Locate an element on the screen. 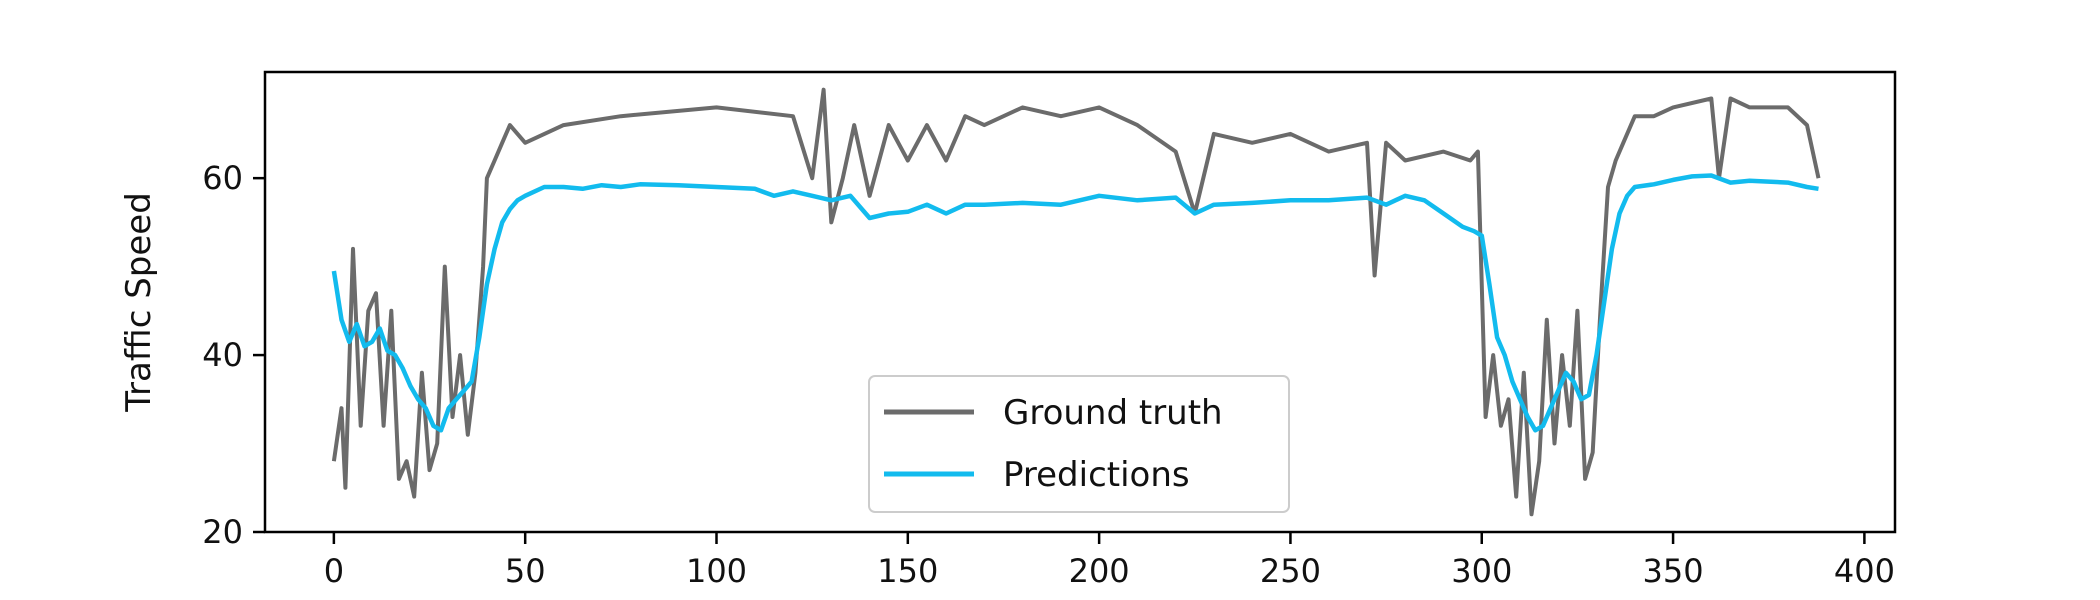 The width and height of the screenshot is (2100, 600). y-tick-label: 20 is located at coordinates (222, 532).